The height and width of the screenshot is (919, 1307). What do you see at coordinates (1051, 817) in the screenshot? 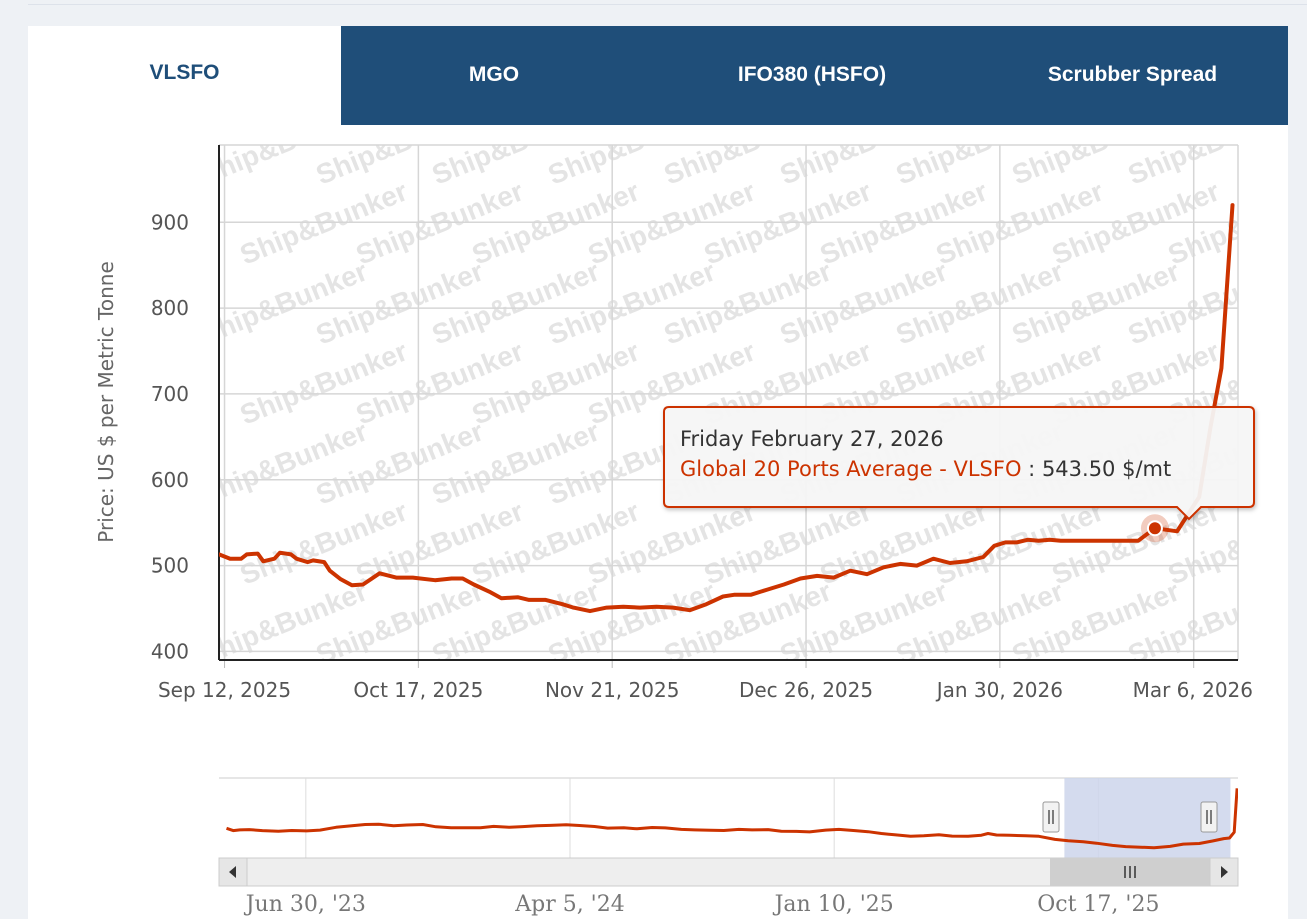
I see `navigator-handle-left` at bounding box center [1051, 817].